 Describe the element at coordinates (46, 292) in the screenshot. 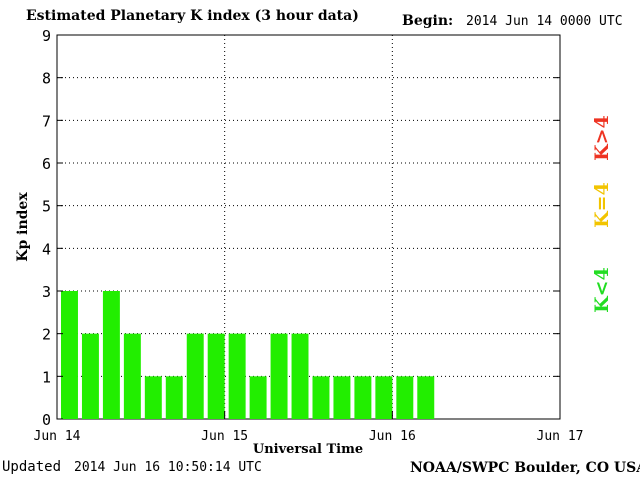

I see `y-tick-label: 3` at that location.